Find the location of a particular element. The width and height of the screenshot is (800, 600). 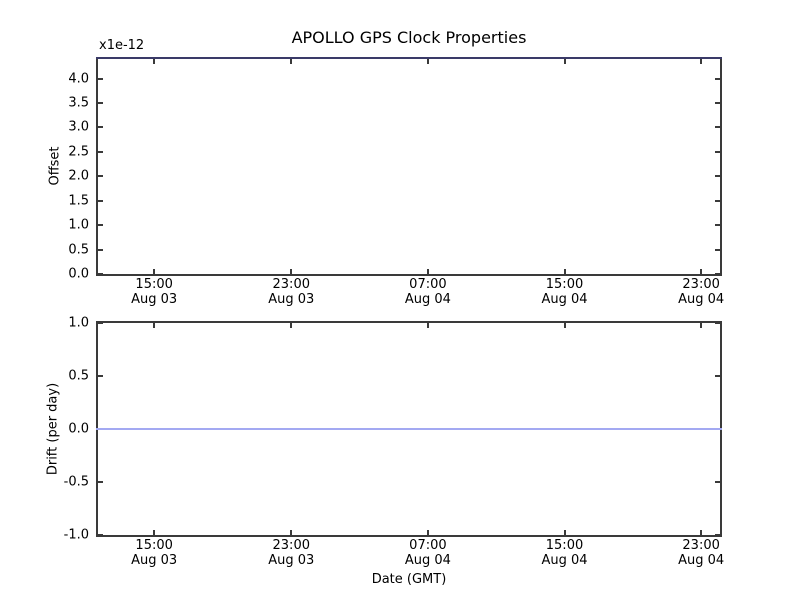

drift-y-axis-label: Drift (per day) is located at coordinates (53, 429).